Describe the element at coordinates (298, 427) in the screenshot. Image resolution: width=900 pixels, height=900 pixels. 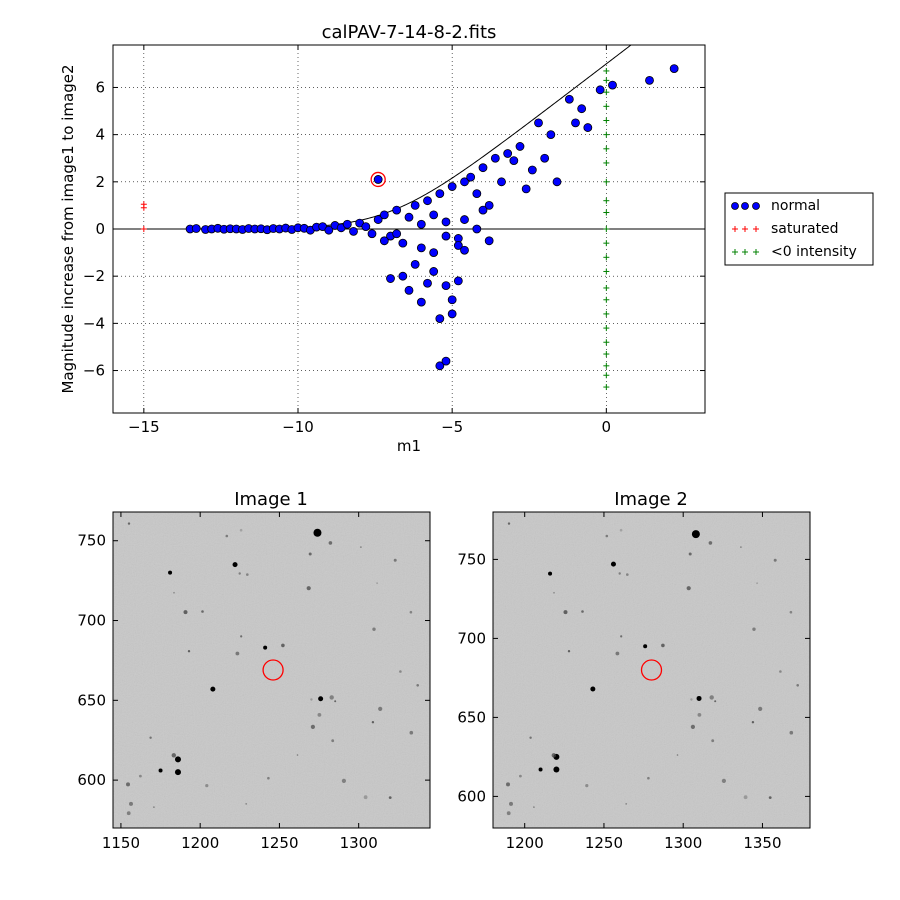
I see `scatter-xtick-label: −10` at that location.